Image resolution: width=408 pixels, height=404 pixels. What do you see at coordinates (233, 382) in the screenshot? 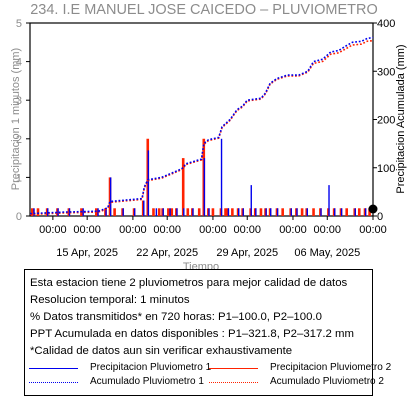
I see `legend-swatch-acc2` at bounding box center [233, 382].